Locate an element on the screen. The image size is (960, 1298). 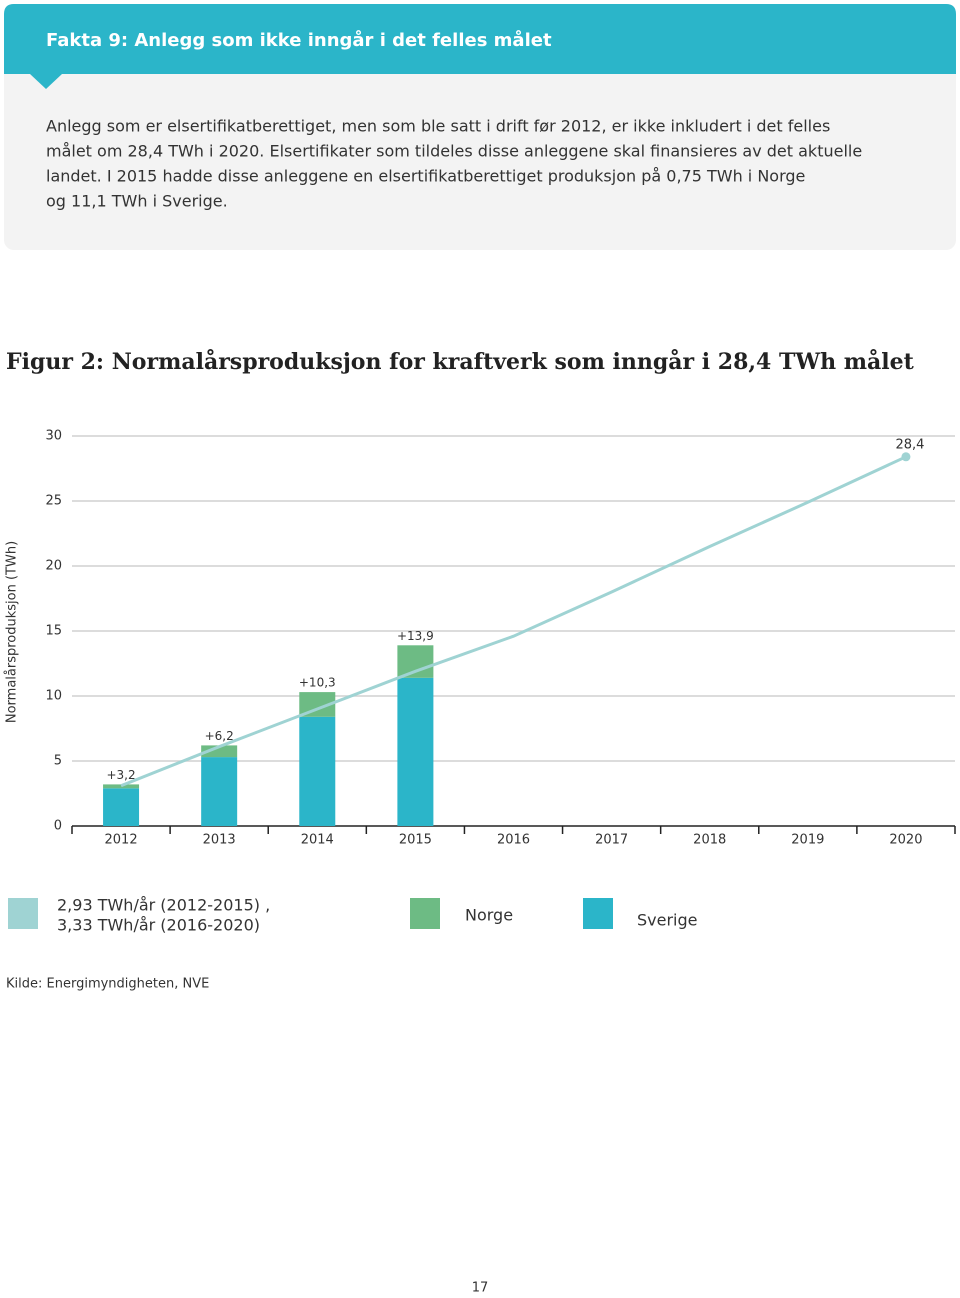
legend-label: 3,33 TWh/år (2016-2020) is located at coordinates (158, 925).